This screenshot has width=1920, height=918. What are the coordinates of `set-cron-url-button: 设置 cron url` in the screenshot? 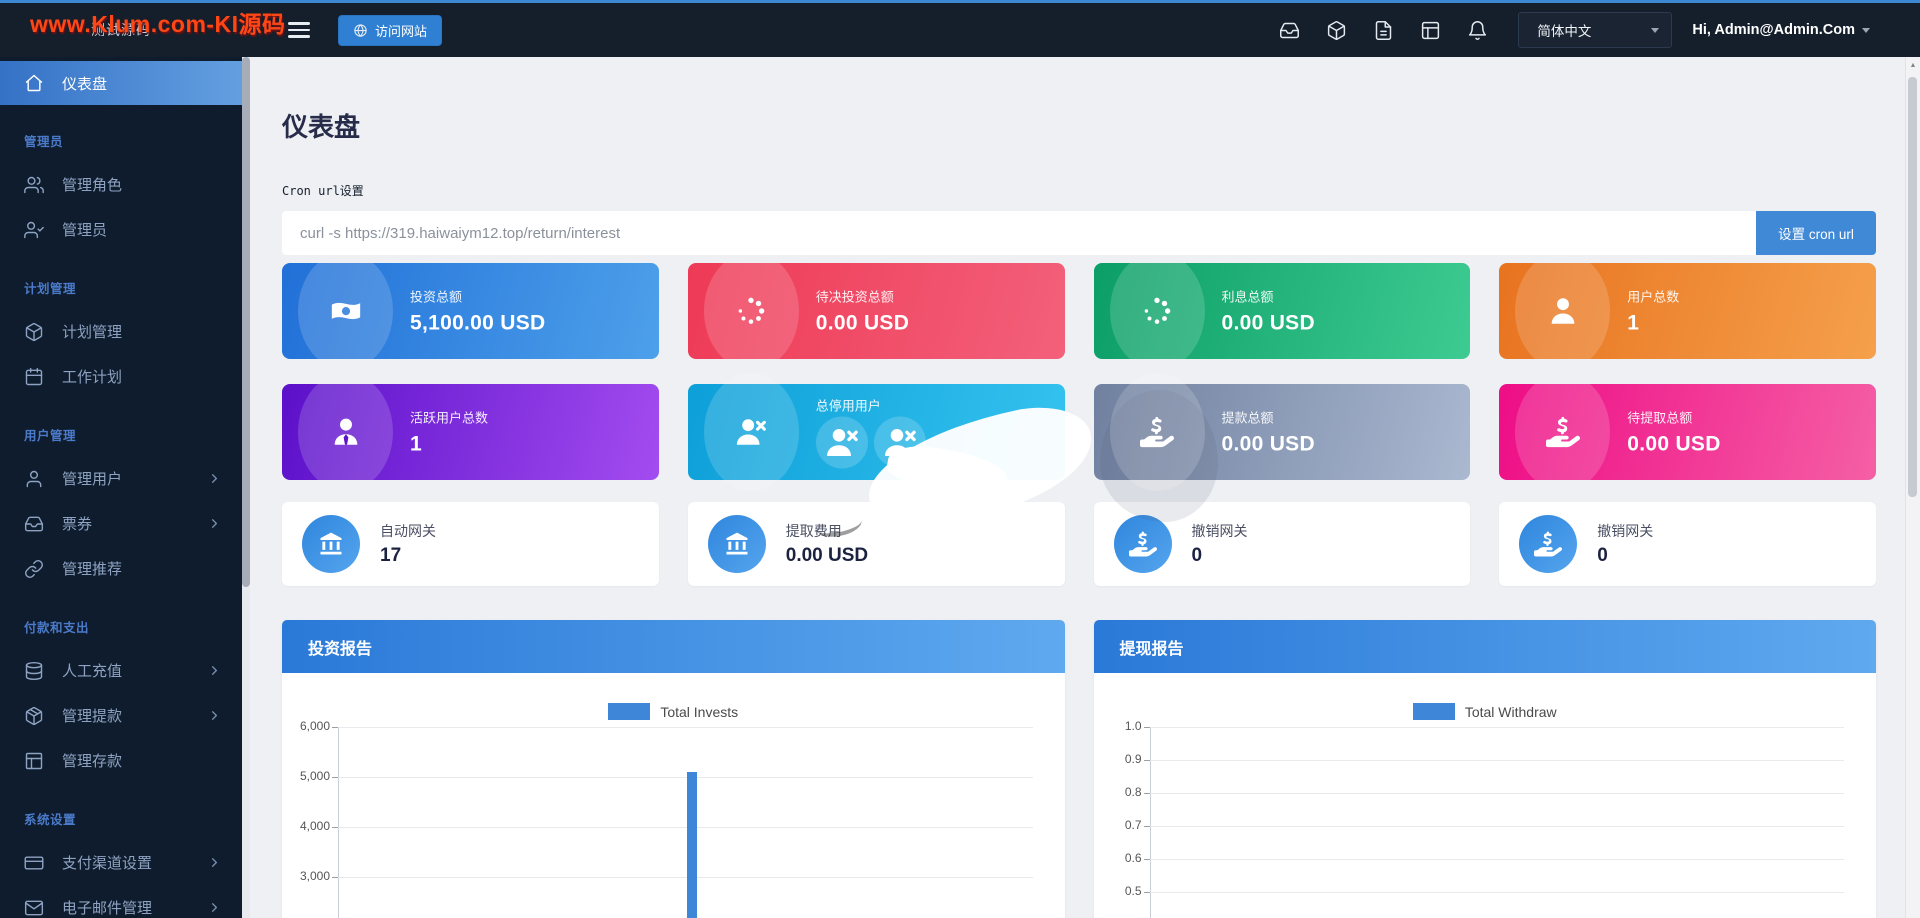 It's located at (1816, 233).